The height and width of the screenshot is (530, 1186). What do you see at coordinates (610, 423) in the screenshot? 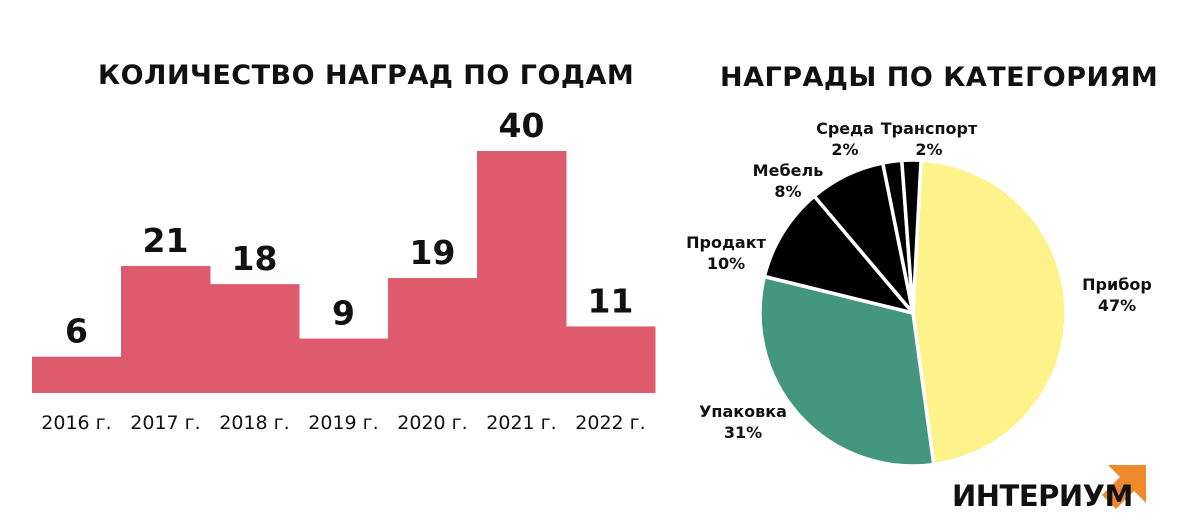
I see `x-tick-label-6: 2022 г.` at bounding box center [610, 423].